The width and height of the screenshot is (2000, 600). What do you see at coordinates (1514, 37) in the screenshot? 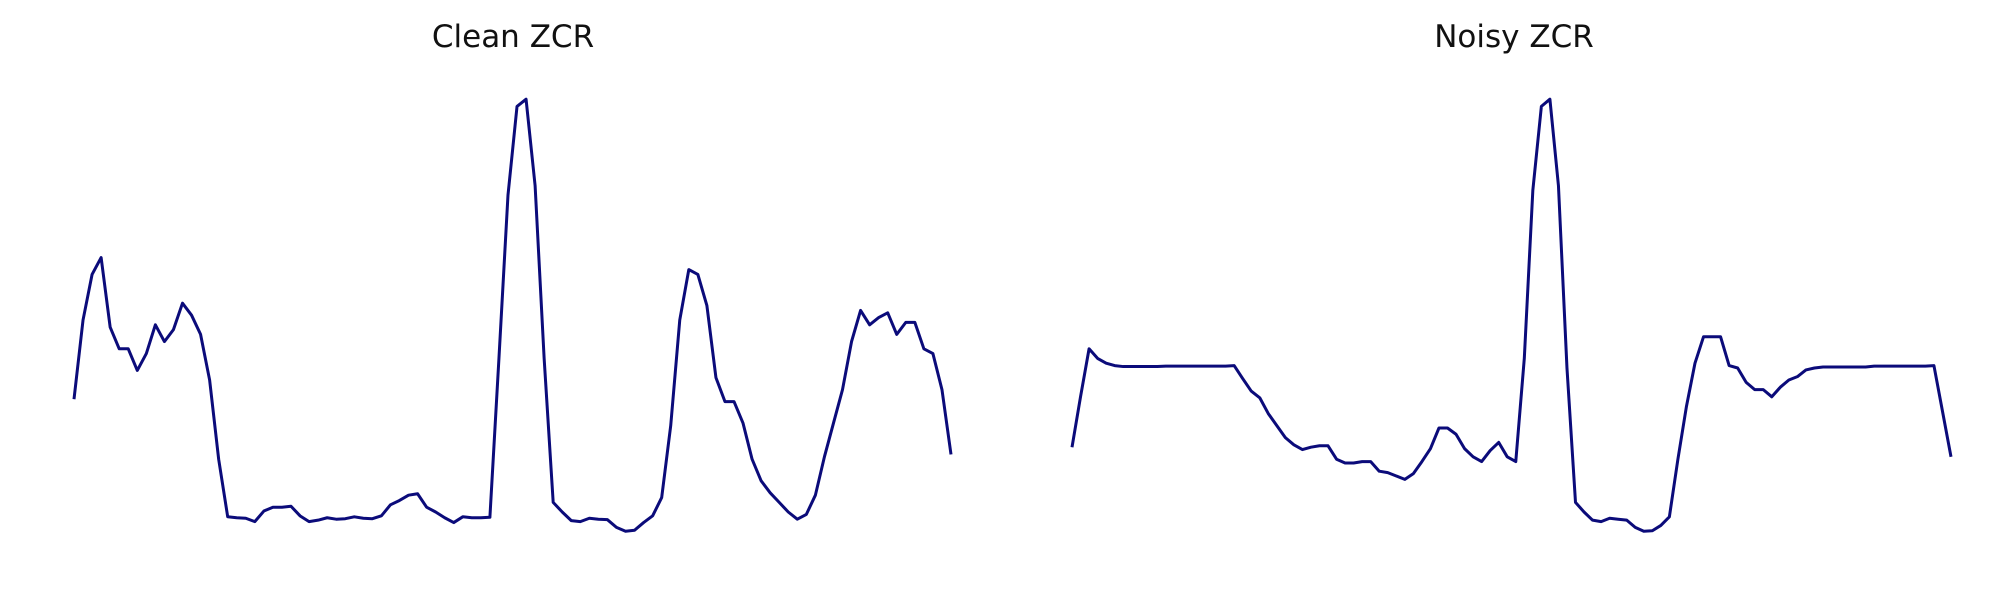
I see `noisy-zcr-title: Noisy ZCR` at bounding box center [1514, 37].